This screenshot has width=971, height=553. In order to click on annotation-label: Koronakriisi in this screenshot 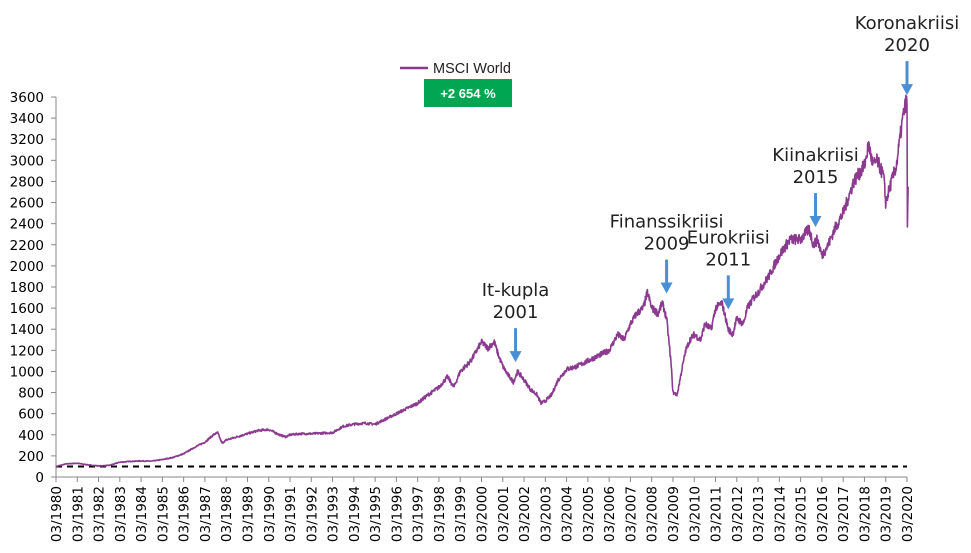, I will do `click(907, 23)`.